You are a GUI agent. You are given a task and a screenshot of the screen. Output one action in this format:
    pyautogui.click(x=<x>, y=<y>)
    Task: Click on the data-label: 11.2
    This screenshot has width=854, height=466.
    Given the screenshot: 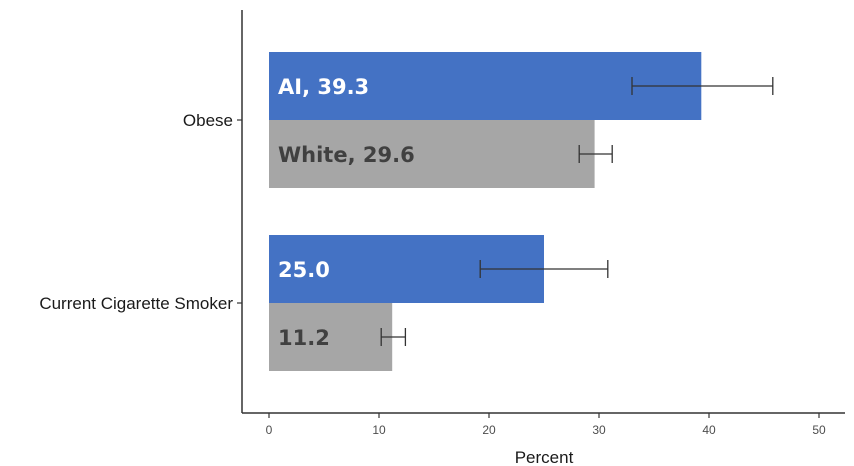 What is the action you would take?
    pyautogui.click(x=304, y=338)
    